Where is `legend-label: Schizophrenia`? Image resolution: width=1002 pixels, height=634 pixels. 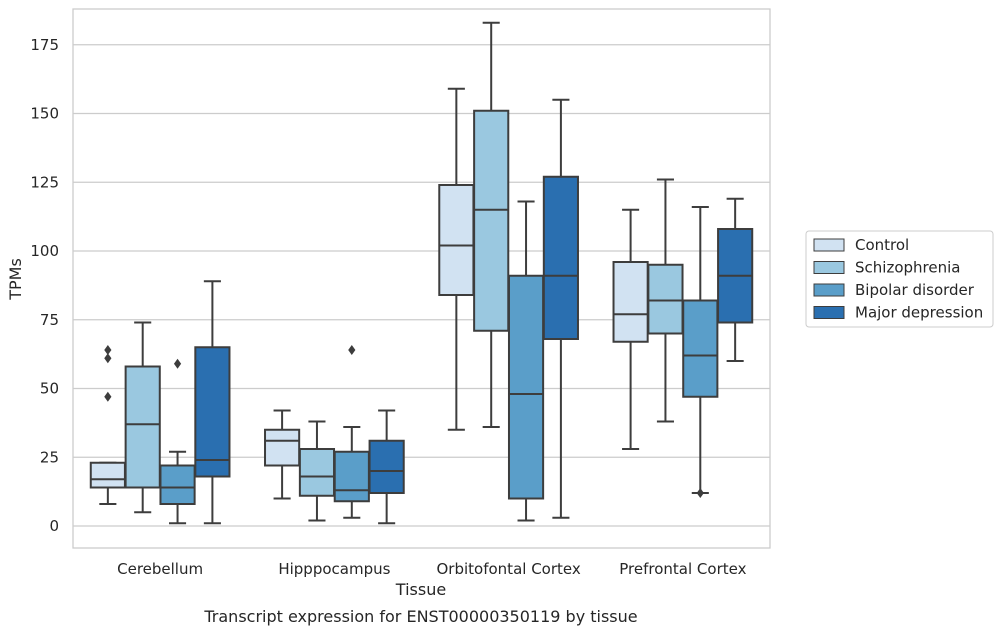 legend-label: Schizophrenia is located at coordinates (907, 268).